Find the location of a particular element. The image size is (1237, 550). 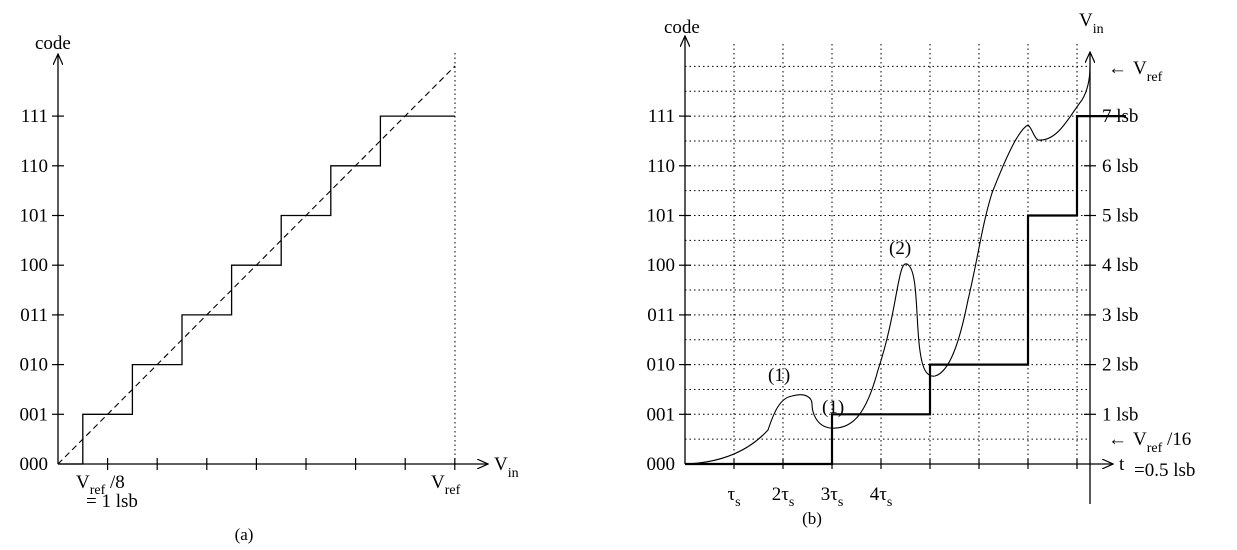

panel-b-code-label: 101 is located at coordinates (661, 216).